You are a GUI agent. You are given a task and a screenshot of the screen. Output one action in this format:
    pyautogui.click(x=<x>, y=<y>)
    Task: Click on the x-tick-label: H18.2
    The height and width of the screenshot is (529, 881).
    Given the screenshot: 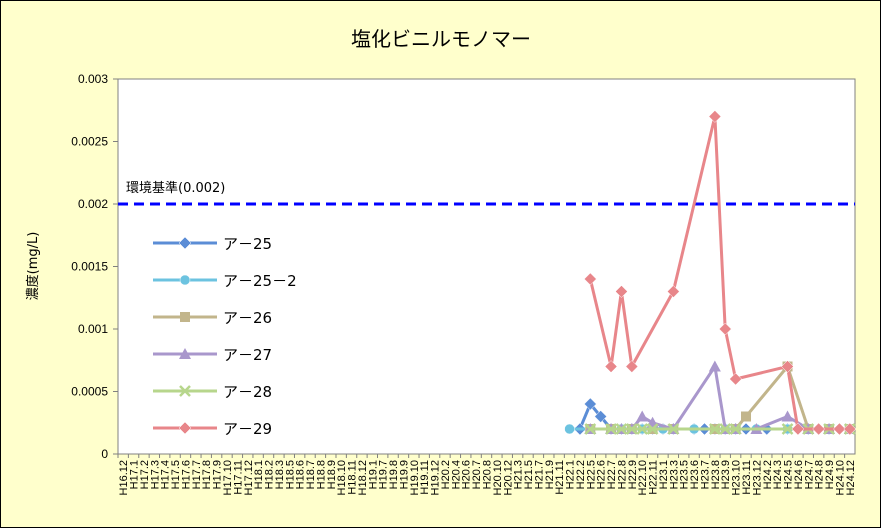 What is the action you would take?
    pyautogui.click(x=270, y=474)
    